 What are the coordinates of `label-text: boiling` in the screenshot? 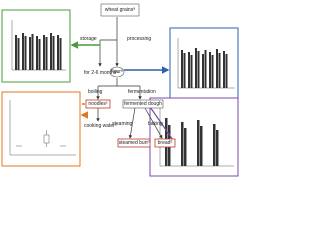 It's located at (95, 92).